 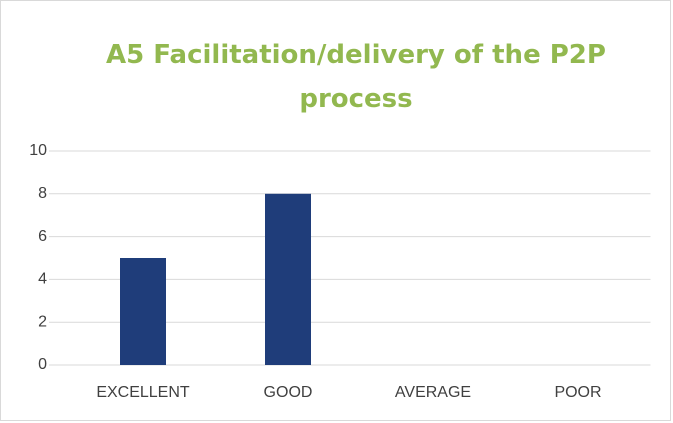 What do you see at coordinates (433, 392) in the screenshot?
I see `x-tick-label: AVERAGE` at bounding box center [433, 392].